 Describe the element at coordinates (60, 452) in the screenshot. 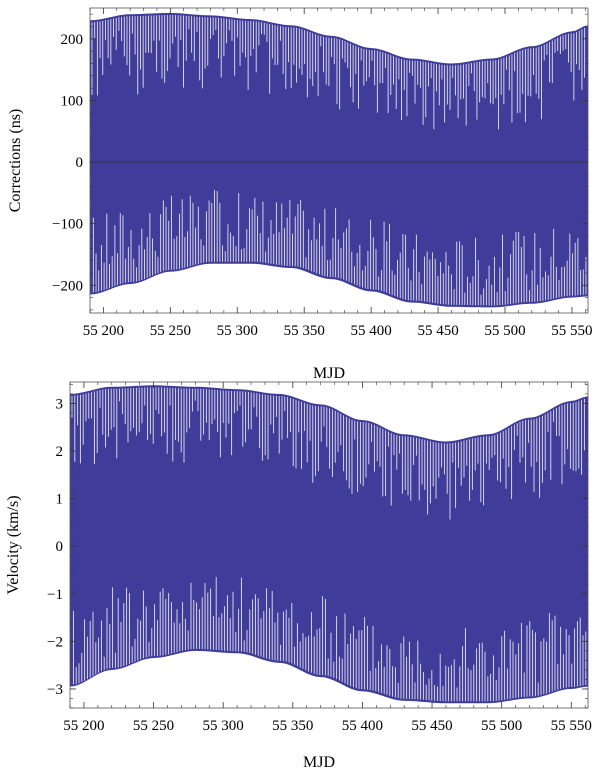

I see `y-tick-label: 2` at that location.